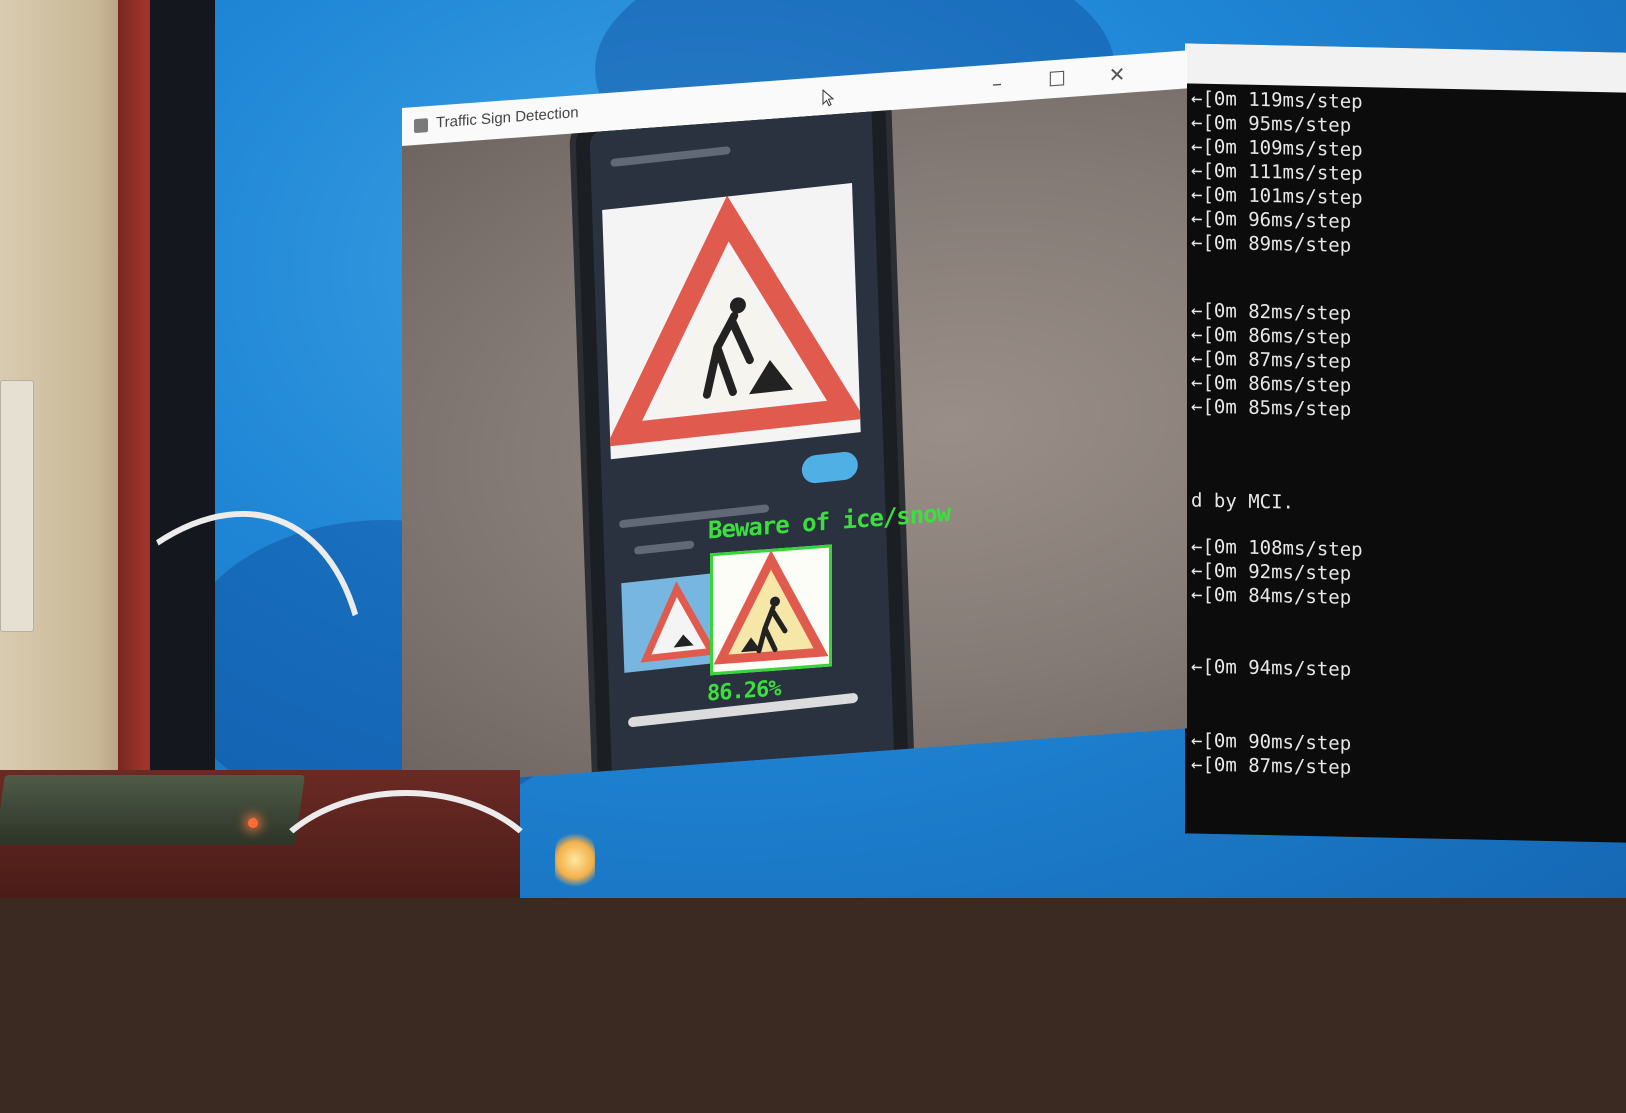  What do you see at coordinates (1271, 244) in the screenshot?
I see `console-line: ←[0m 89ms/step` at bounding box center [1271, 244].